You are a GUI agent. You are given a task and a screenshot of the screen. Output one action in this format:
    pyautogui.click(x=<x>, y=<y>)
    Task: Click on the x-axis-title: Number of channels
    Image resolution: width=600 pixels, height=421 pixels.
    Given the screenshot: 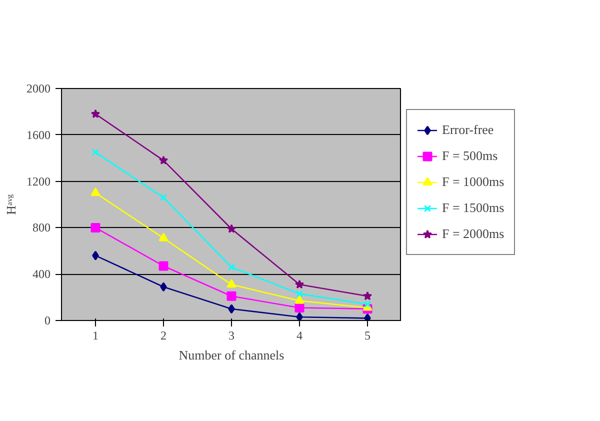 What is the action you would take?
    pyautogui.click(x=231, y=355)
    